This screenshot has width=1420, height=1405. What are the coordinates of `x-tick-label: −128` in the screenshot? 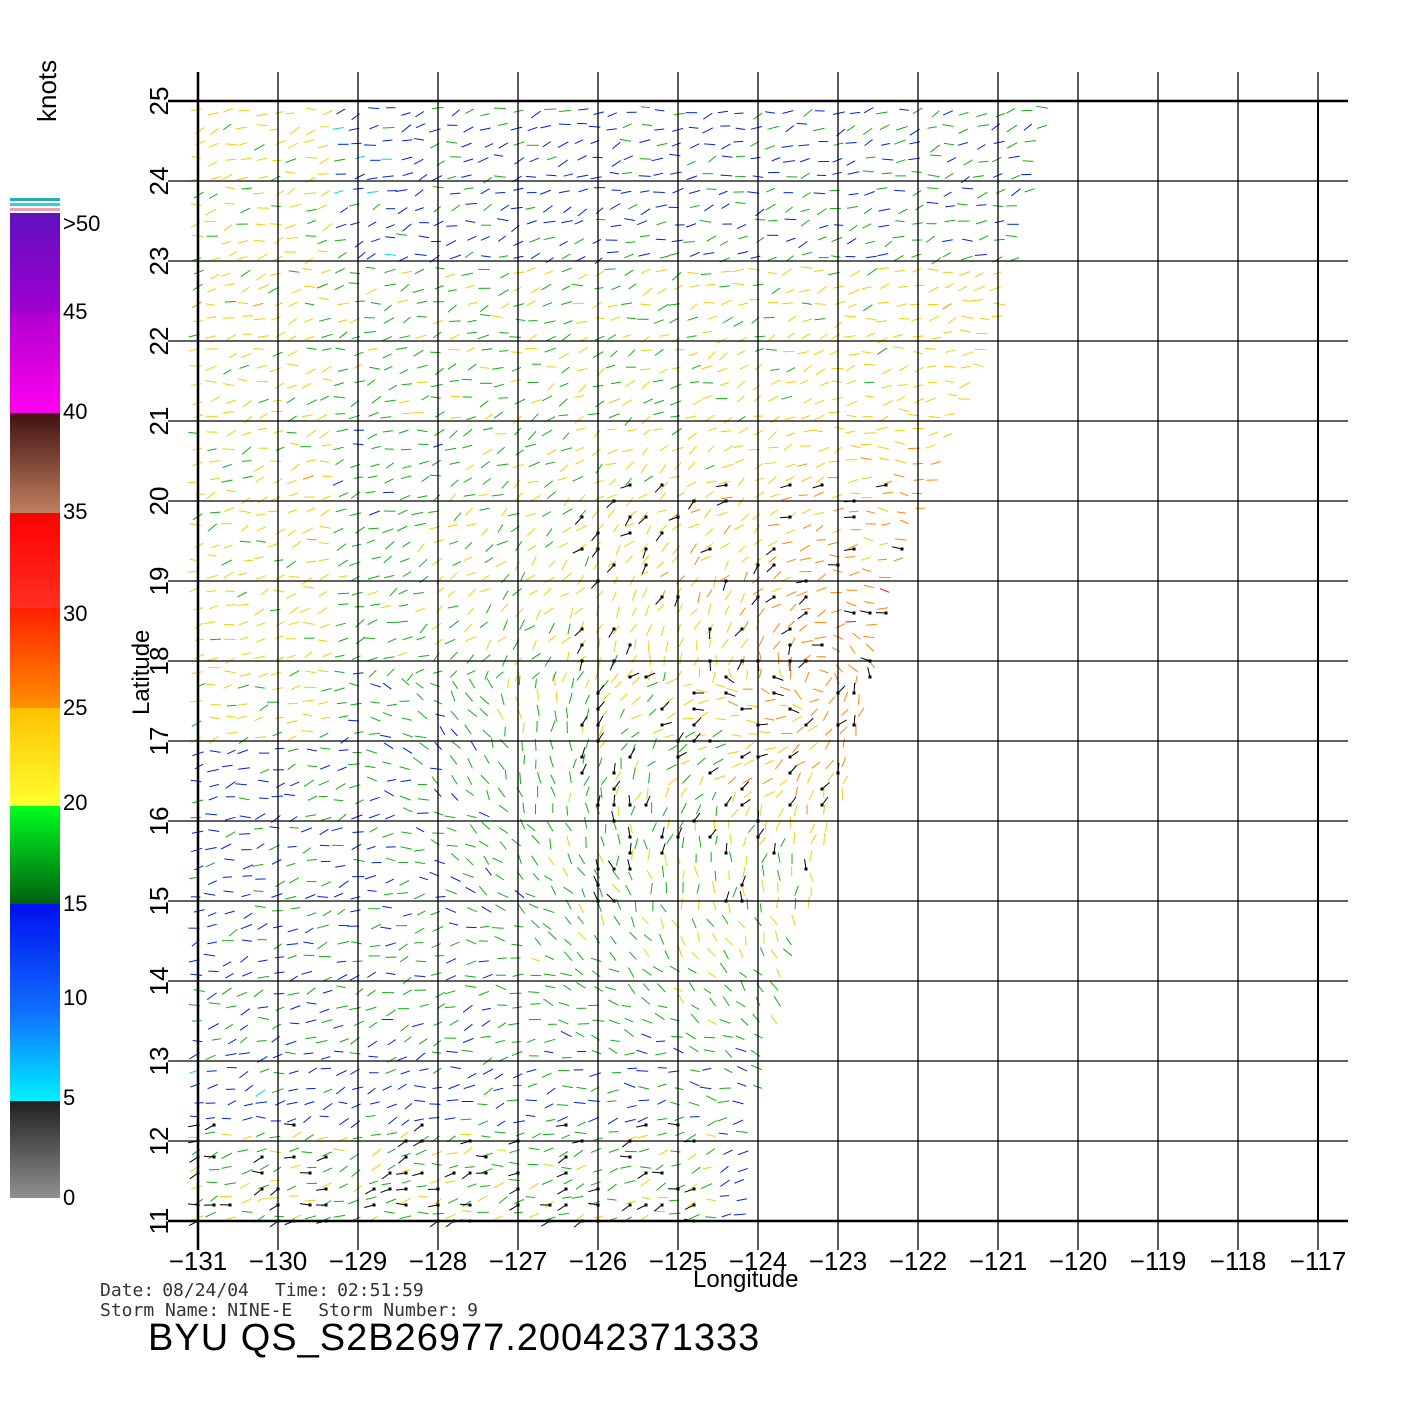 It's located at (438, 1261).